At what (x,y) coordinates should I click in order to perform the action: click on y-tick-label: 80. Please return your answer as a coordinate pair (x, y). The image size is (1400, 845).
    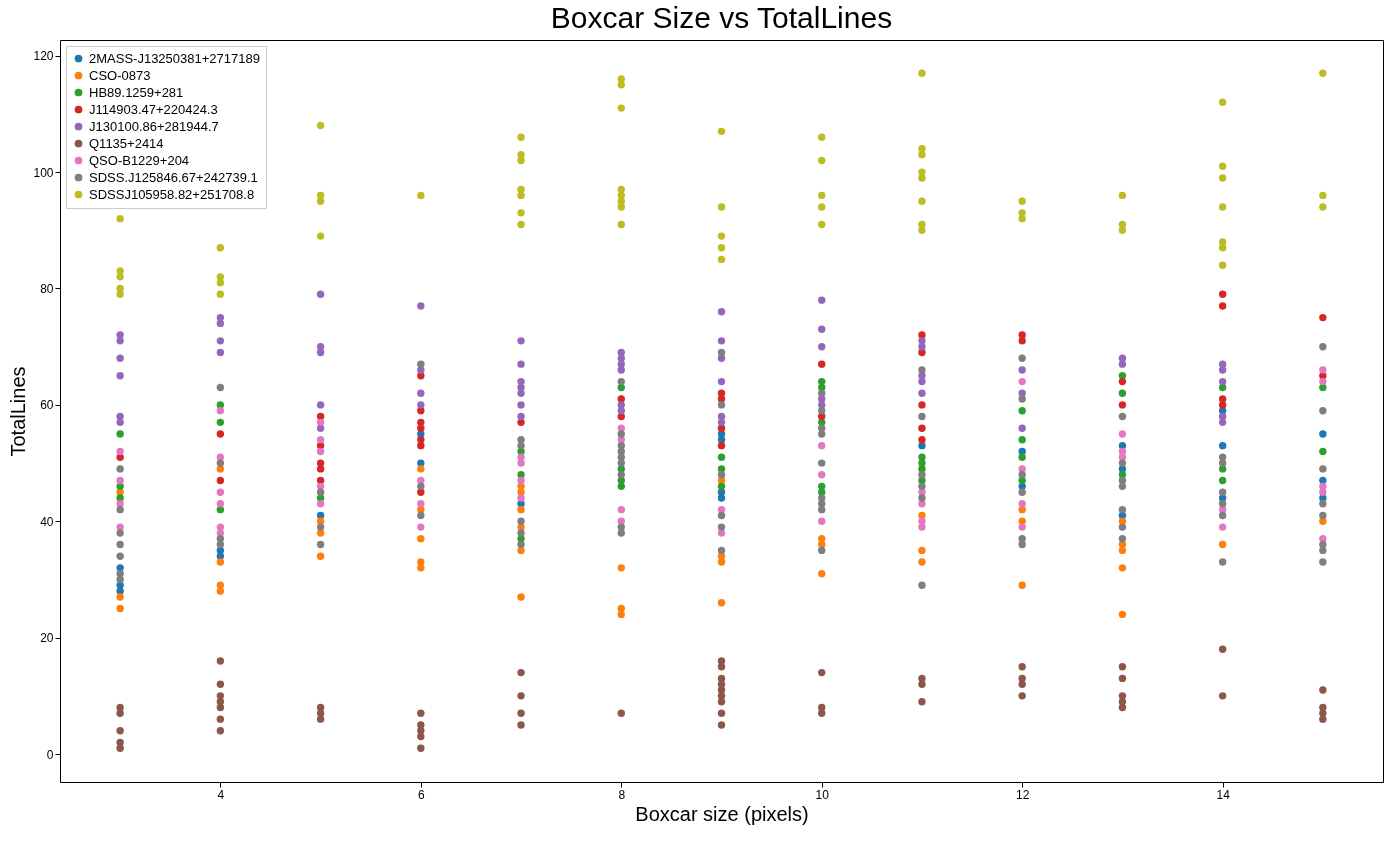
    Looking at the image, I should click on (47, 289).